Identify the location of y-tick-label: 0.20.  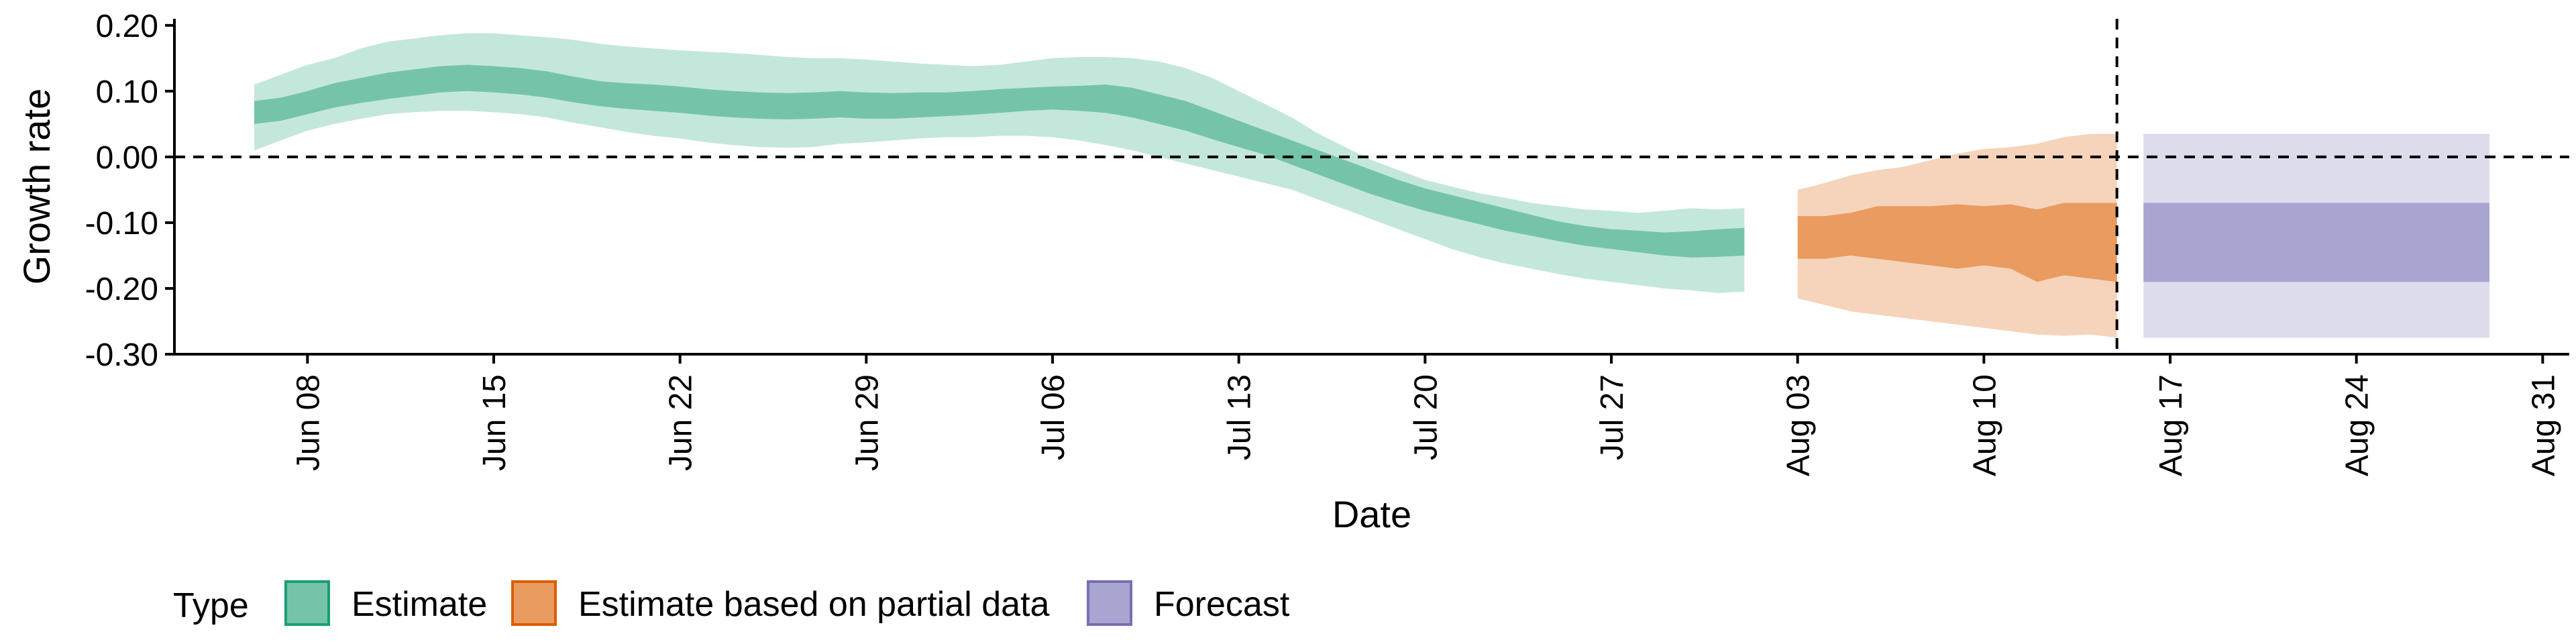
(127, 26).